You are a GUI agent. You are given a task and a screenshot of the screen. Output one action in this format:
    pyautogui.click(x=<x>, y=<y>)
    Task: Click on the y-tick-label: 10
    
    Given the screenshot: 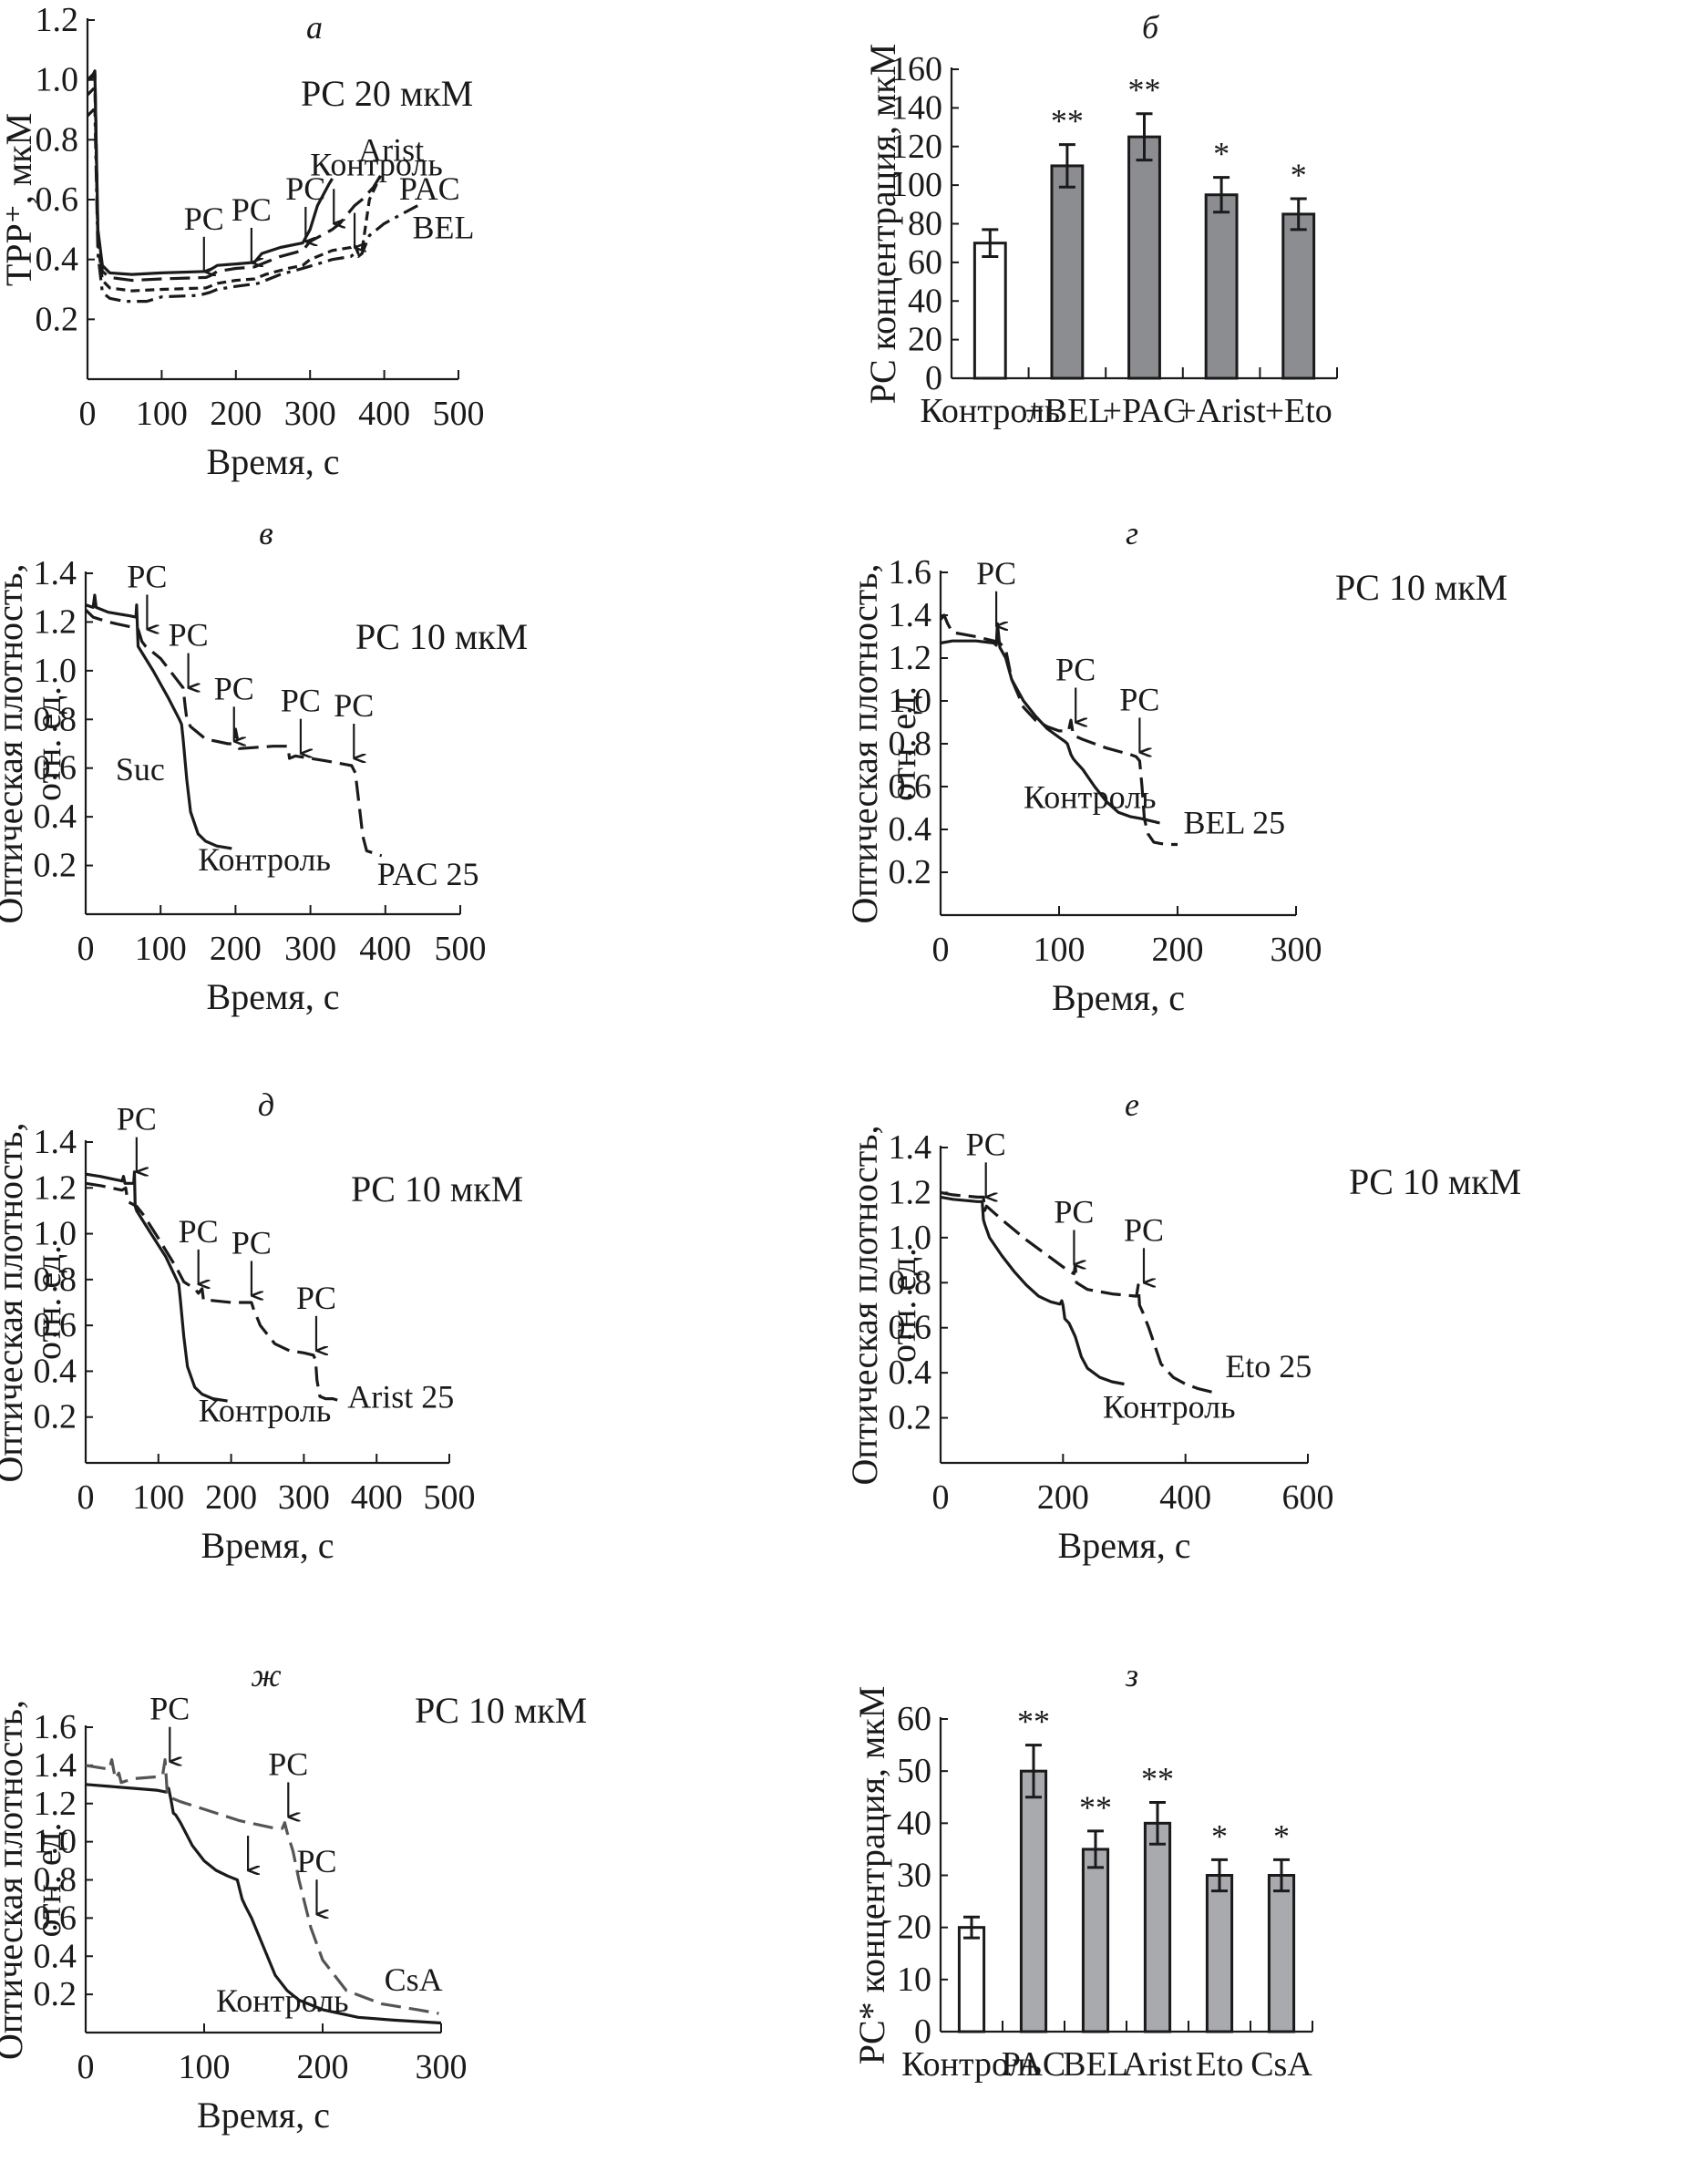 What is the action you would take?
    pyautogui.click(x=914, y=1980)
    